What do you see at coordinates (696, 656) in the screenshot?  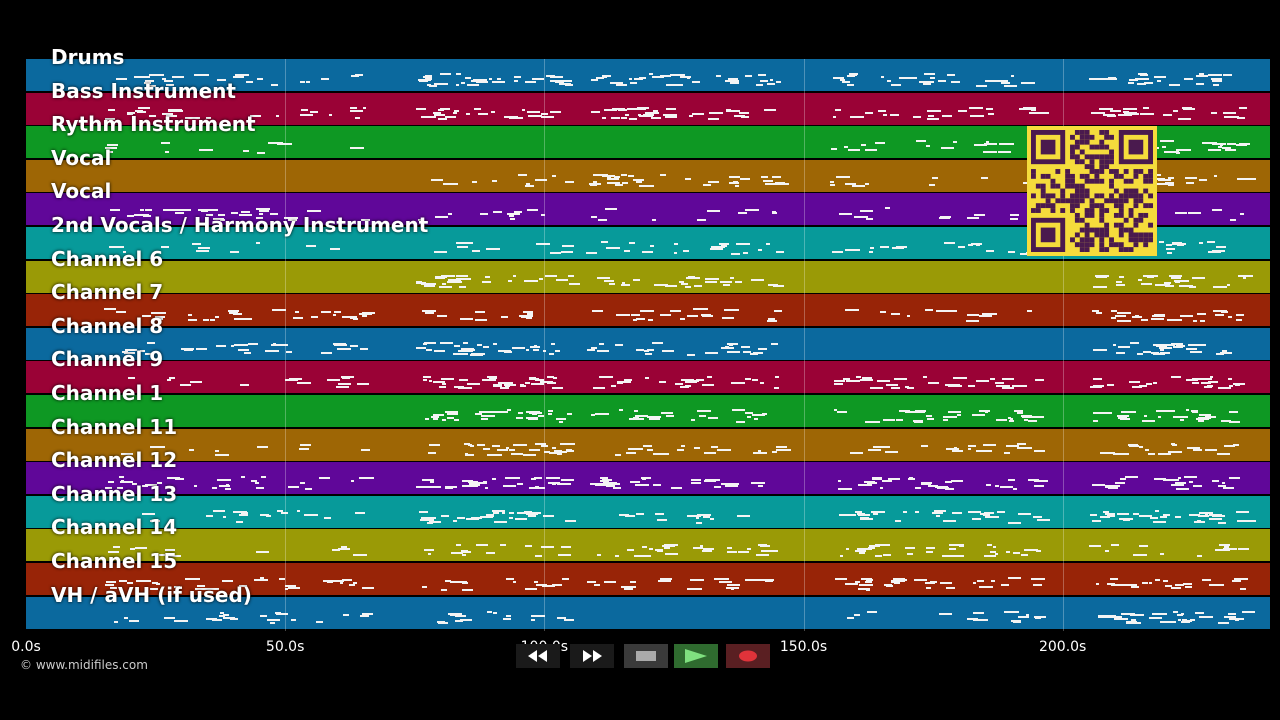 I see `play-button` at bounding box center [696, 656].